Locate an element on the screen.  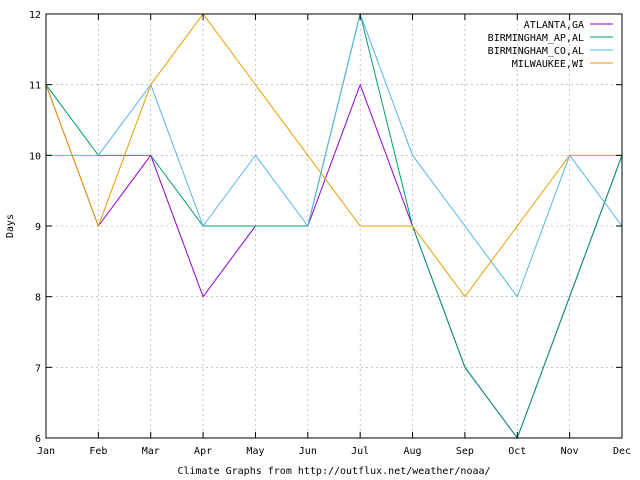
y-tick-label: 9 is located at coordinates (38, 227).